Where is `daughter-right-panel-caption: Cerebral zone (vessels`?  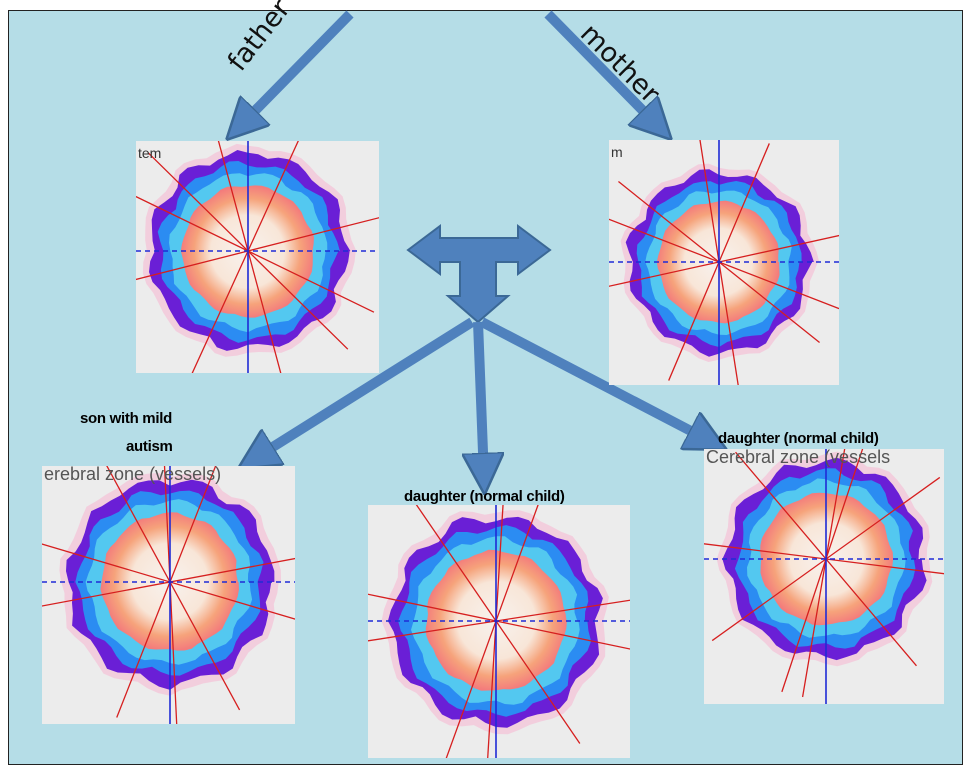
daughter-right-panel-caption: Cerebral zone (vessels is located at coordinates (798, 458).